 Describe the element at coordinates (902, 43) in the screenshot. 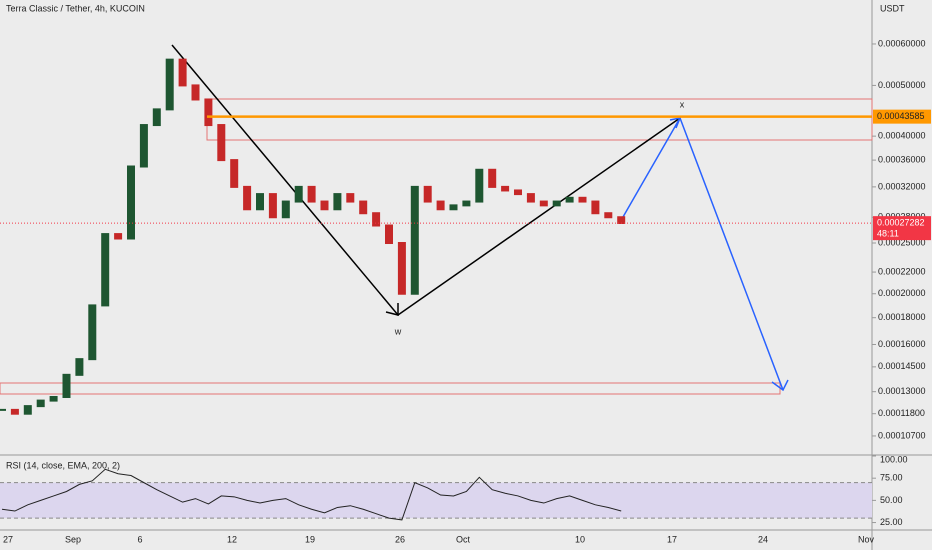

I see `y-tick-label: 0.00060000` at that location.